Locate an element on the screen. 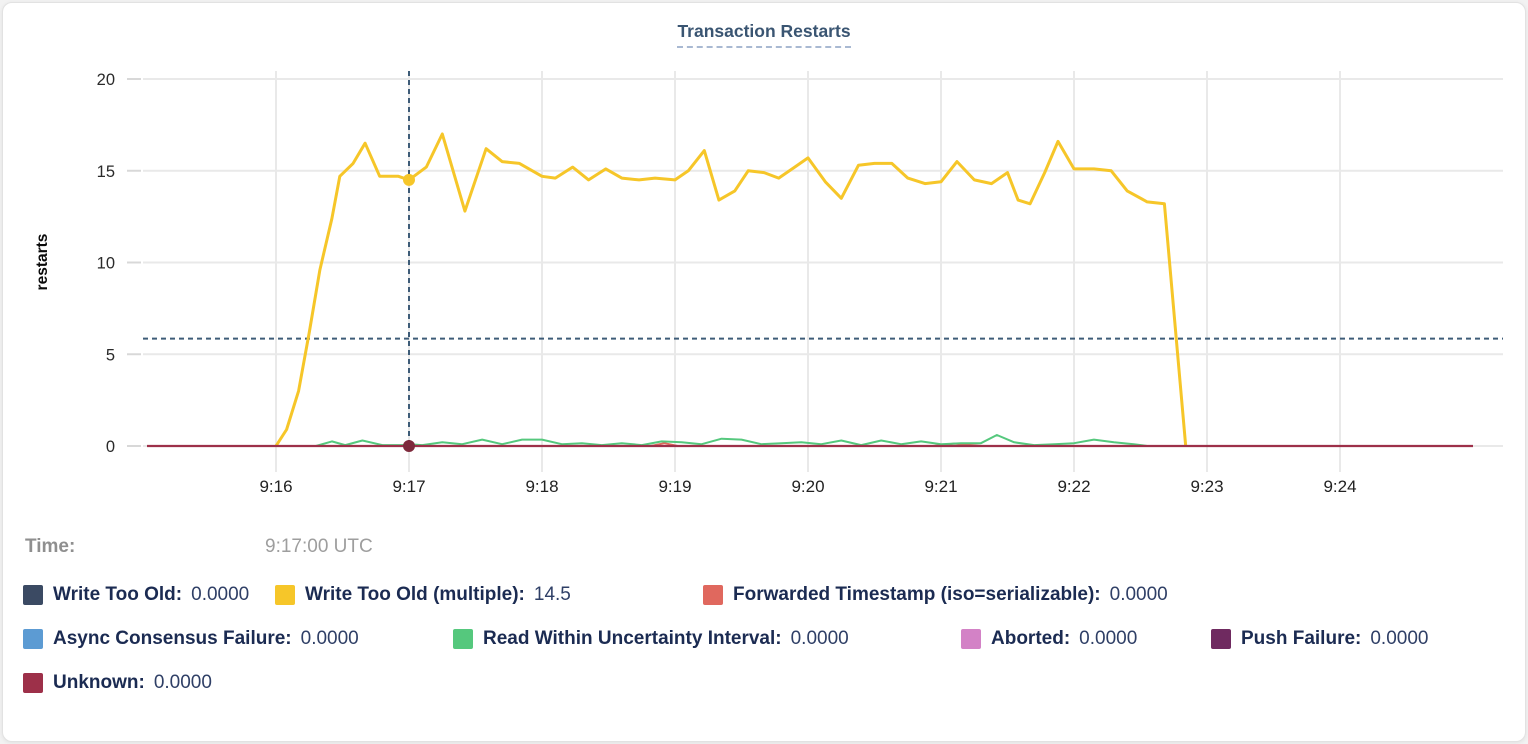 This screenshot has width=1528, height=744. async-consensus-failure-value: 0.0000 is located at coordinates (329, 638).